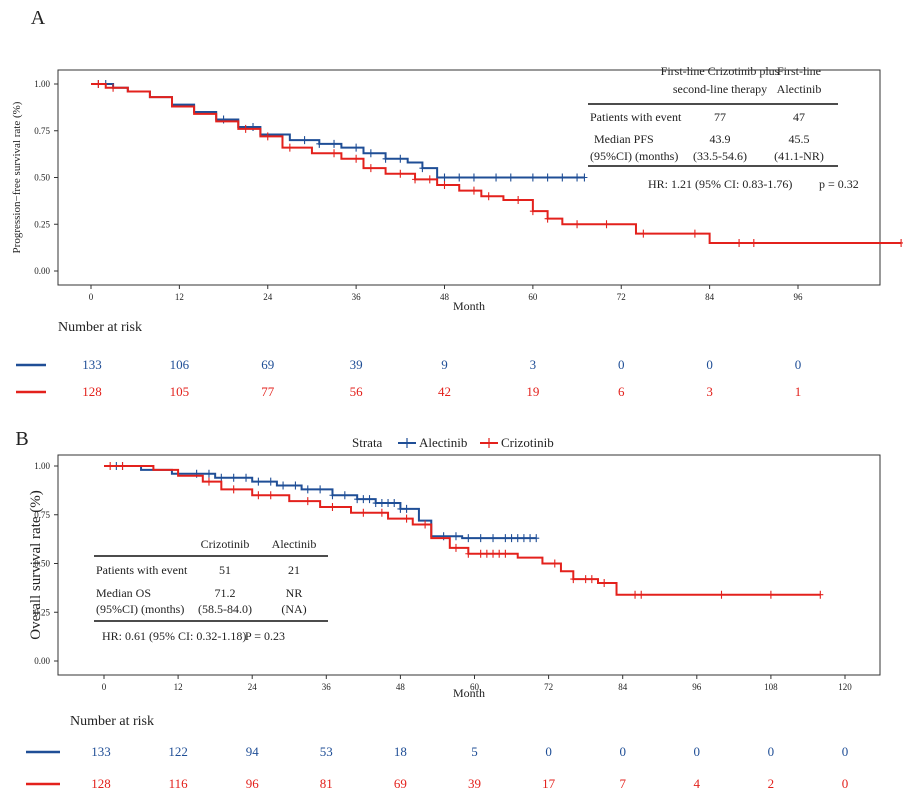 The width and height of the screenshot is (903, 807). What do you see at coordinates (174, 636) in the screenshot?
I see `hazard-ratio: HR: 0.61 (95% CI: 0.32-1.18)` at bounding box center [174, 636].